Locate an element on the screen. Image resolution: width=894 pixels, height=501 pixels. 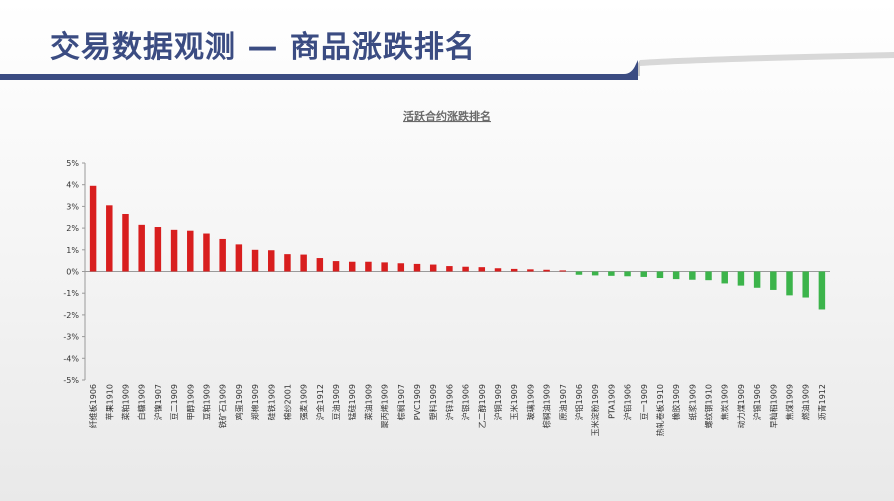
y-tick-label: -5% is located at coordinates (71, 380).